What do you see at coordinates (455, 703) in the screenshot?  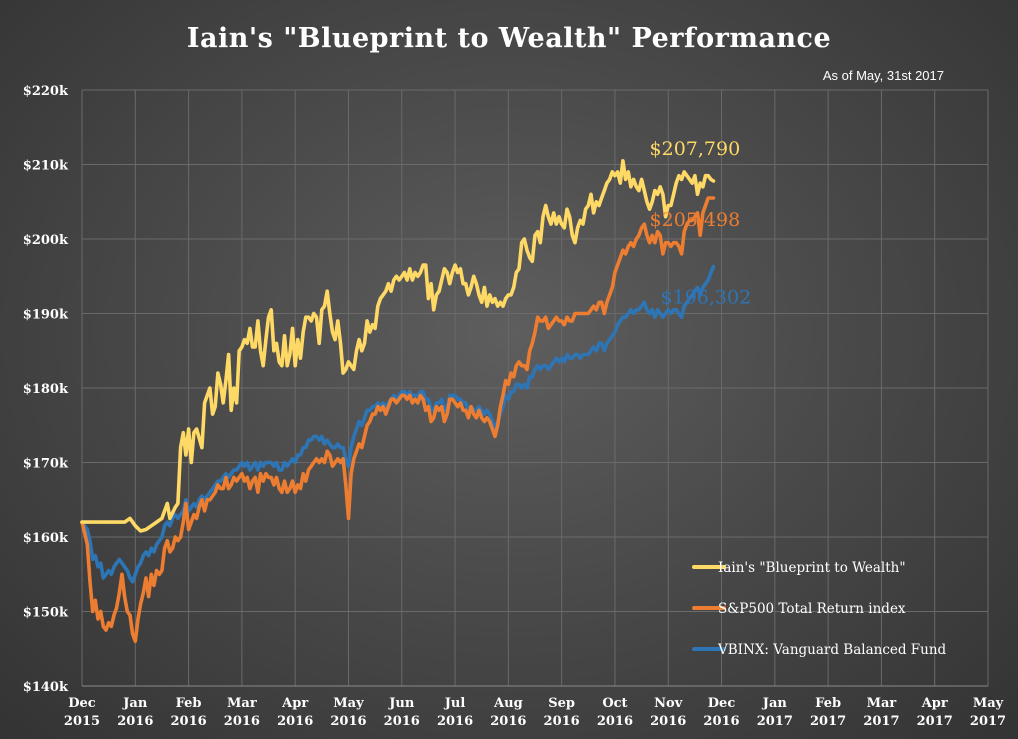 I see `x-tick-month: Jul` at bounding box center [455, 703].